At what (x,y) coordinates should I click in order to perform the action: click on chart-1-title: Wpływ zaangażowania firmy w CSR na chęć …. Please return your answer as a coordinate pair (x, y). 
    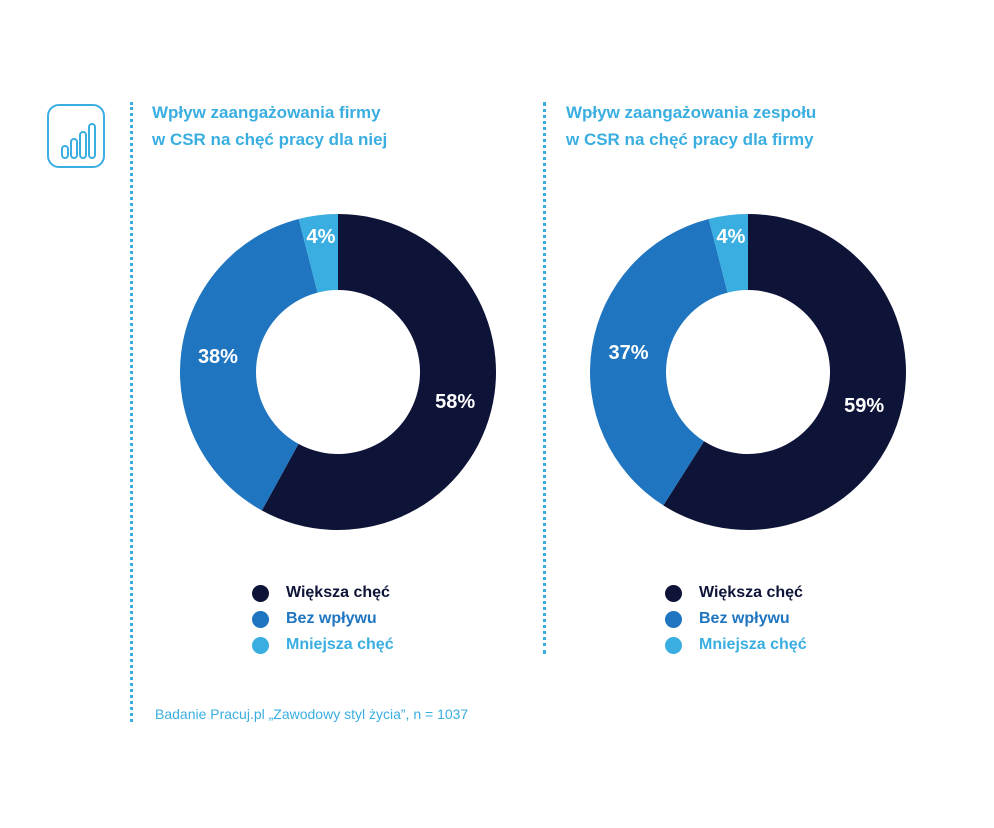
    Looking at the image, I should click on (269, 126).